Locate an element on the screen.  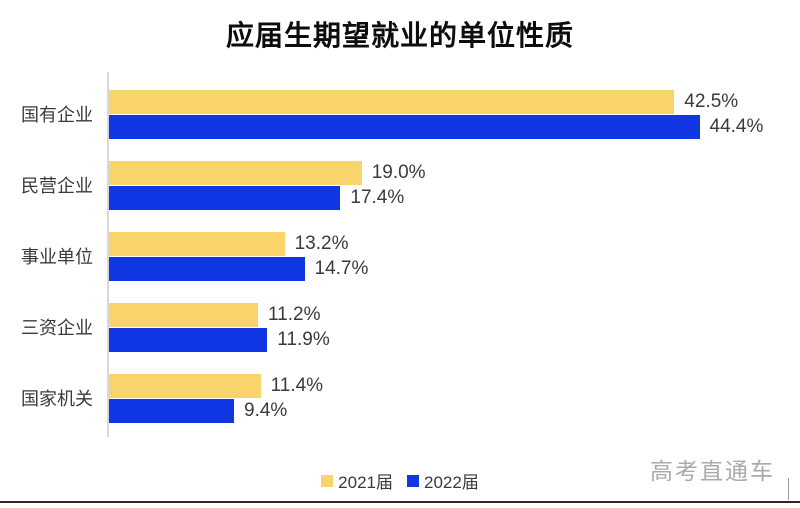
value-label: 42.5% is located at coordinates (711, 101).